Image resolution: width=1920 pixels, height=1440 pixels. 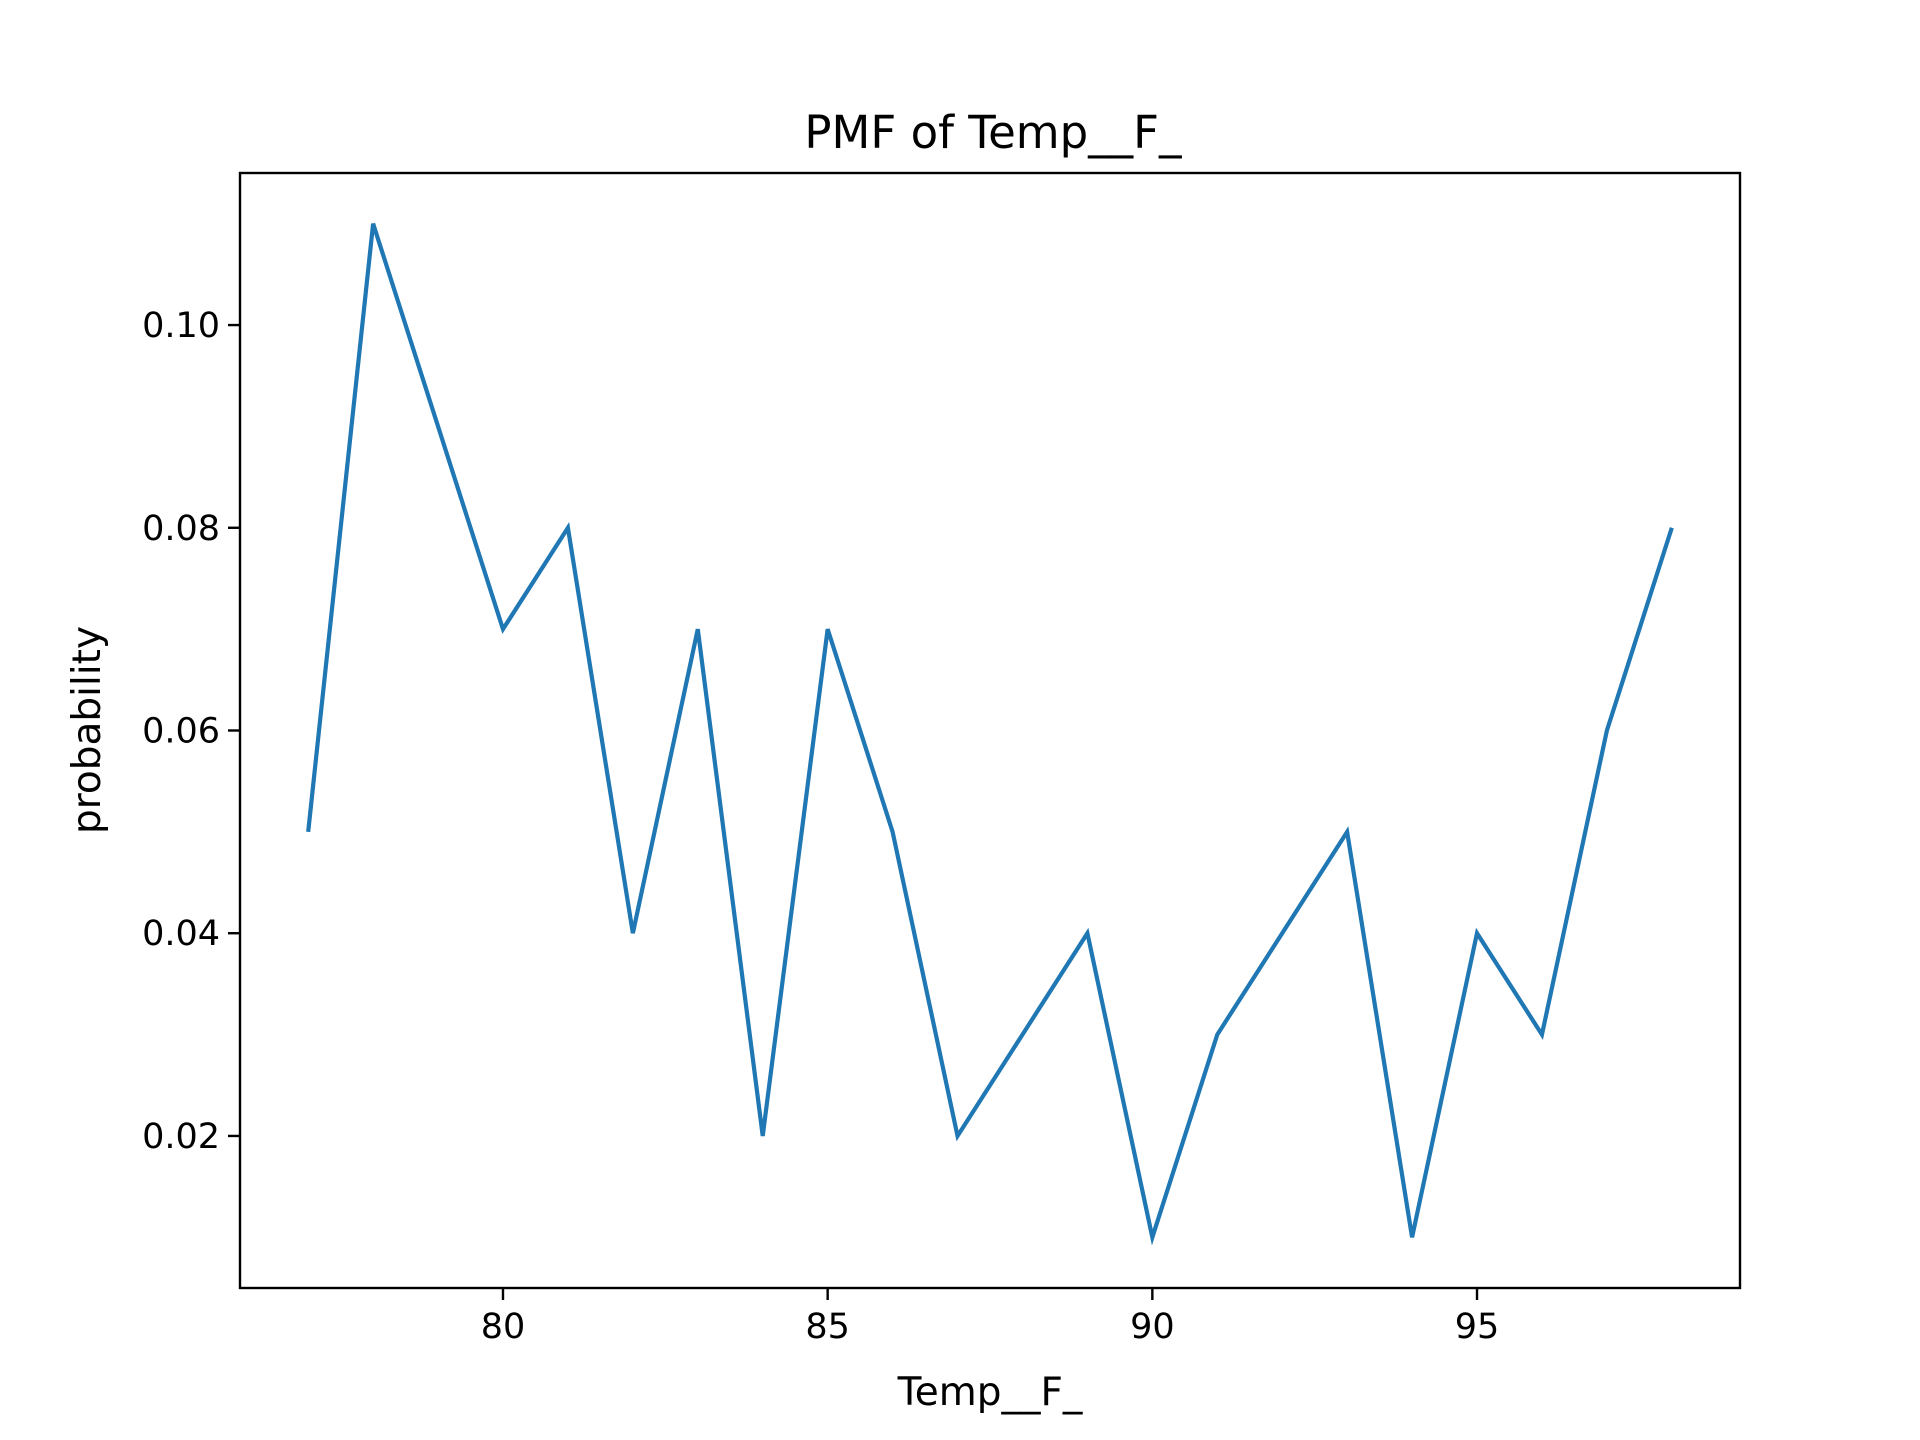 What do you see at coordinates (503, 1327) in the screenshot?
I see `x-tick-label: 80` at bounding box center [503, 1327].